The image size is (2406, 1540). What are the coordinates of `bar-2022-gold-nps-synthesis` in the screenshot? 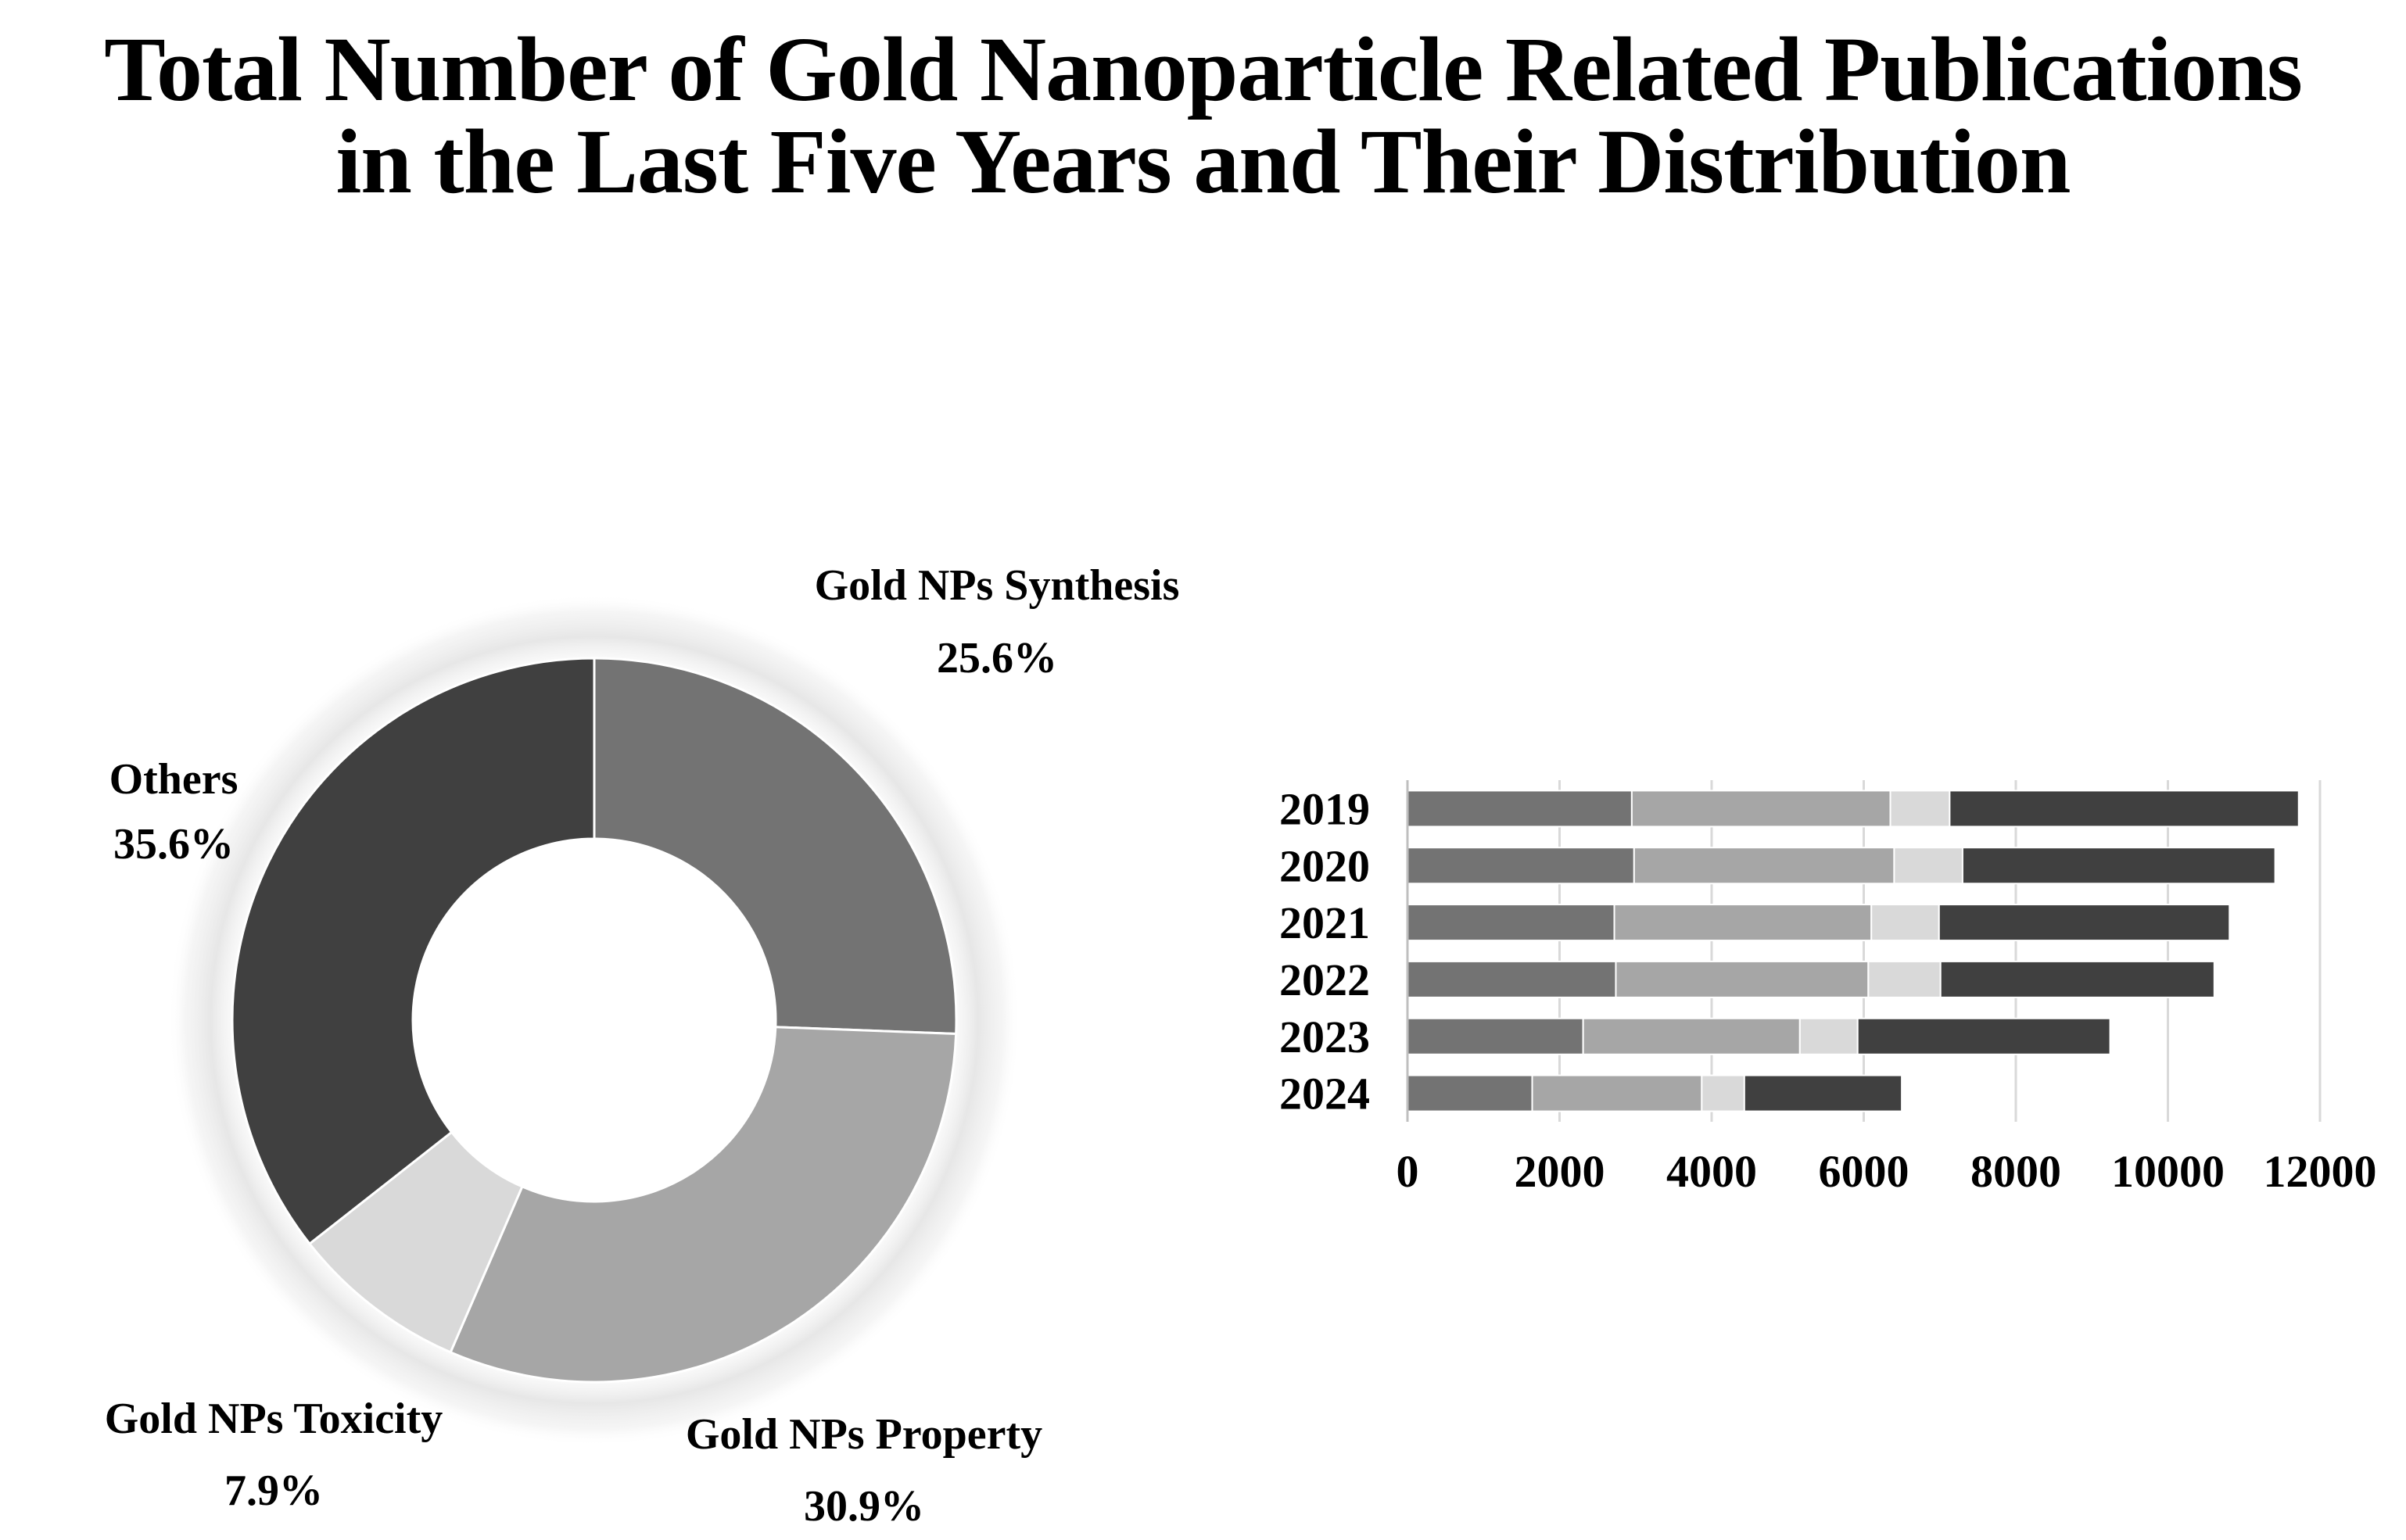 It's located at (1512, 979).